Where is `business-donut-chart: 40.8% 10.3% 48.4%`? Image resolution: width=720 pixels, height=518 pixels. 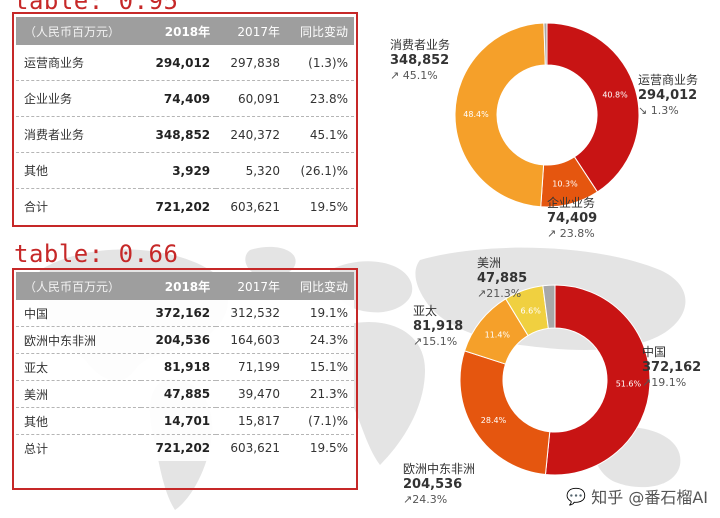
business-donut-chart: 40.8% 10.3% 48.4% is located at coordinates (547, 115).